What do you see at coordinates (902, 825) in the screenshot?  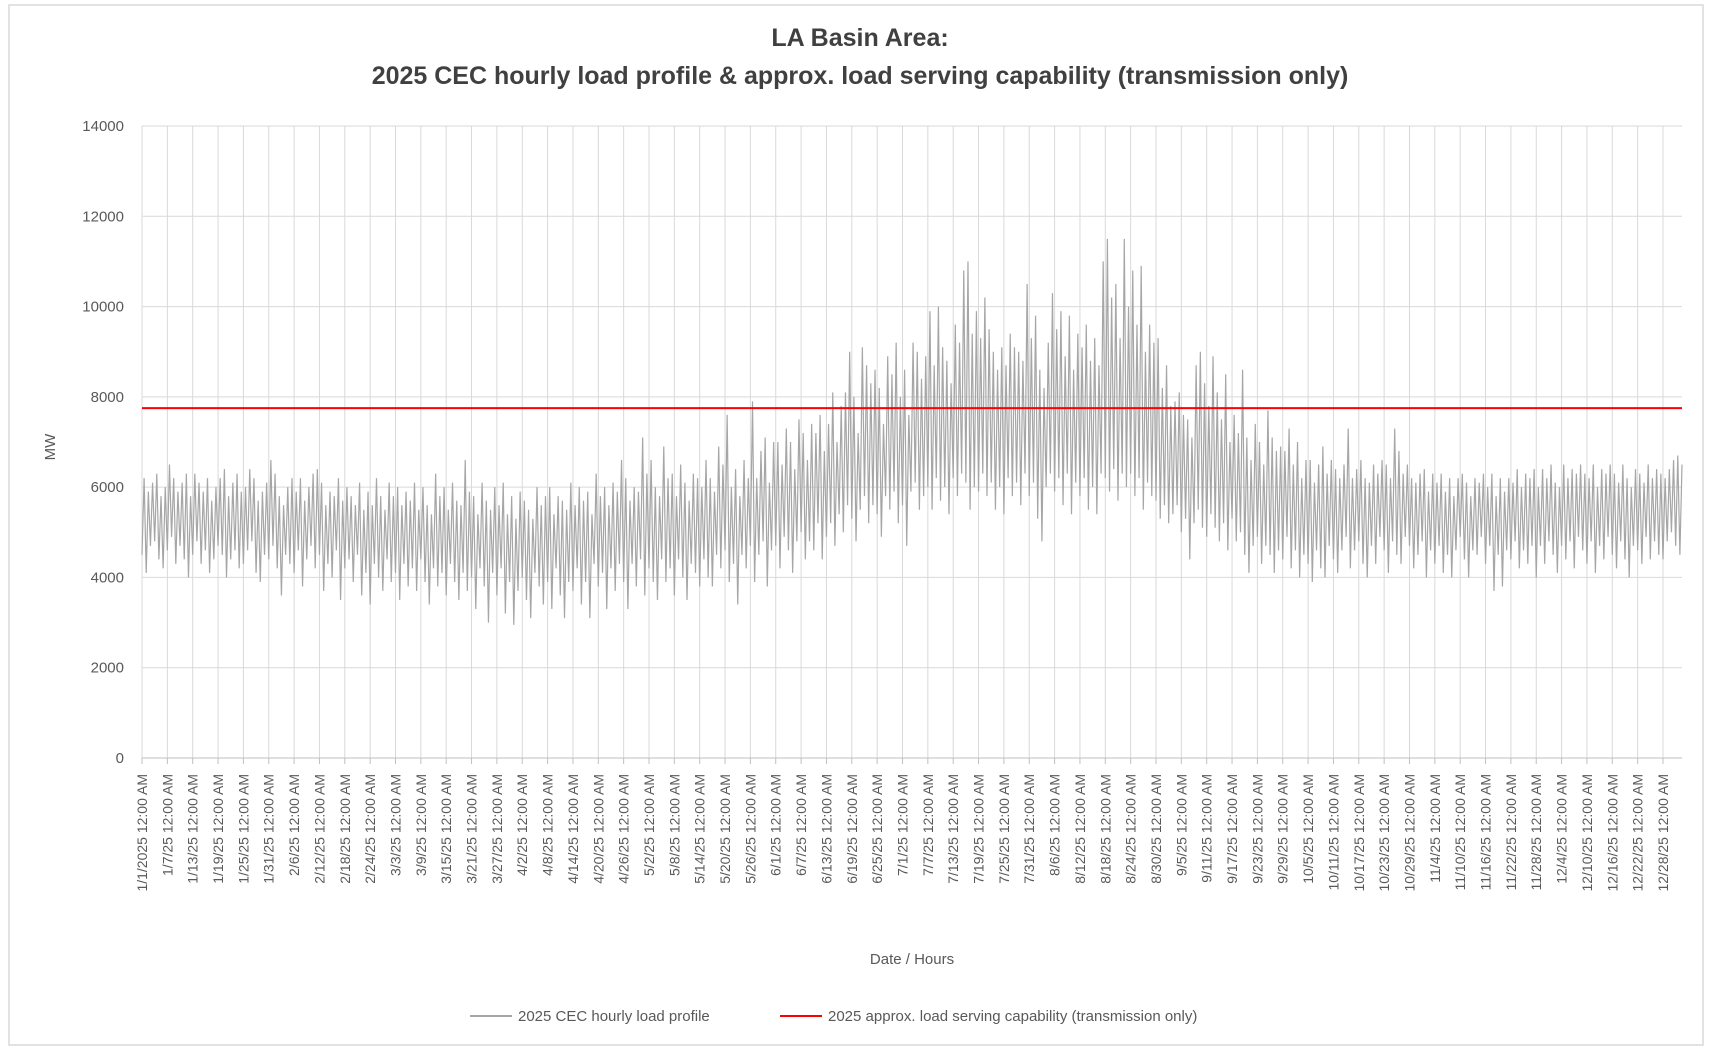 I see `x-tick-label: 7/1/25 12:00 AM` at bounding box center [902, 825].